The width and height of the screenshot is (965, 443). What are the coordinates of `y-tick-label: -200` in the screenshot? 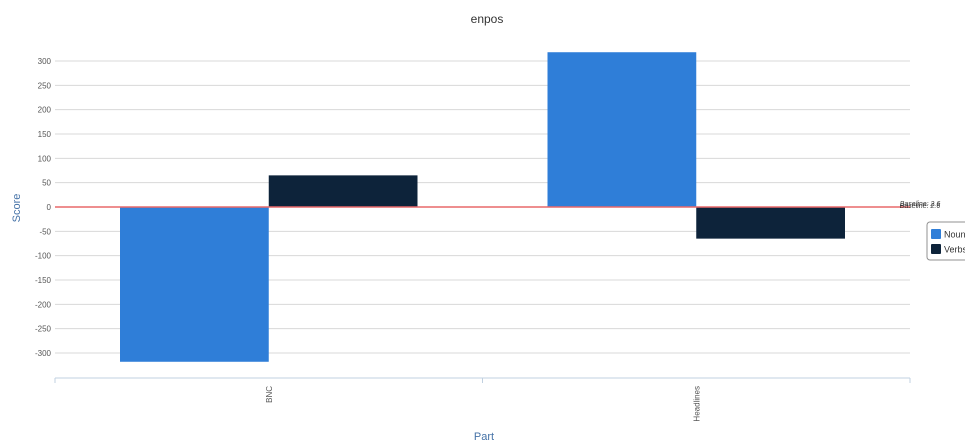 It's located at (43, 304).